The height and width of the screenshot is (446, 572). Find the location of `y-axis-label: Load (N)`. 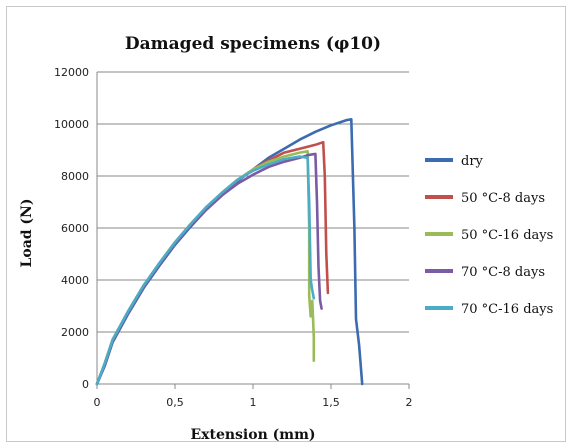

y-axis-label: Load (N) is located at coordinates (27, 233).